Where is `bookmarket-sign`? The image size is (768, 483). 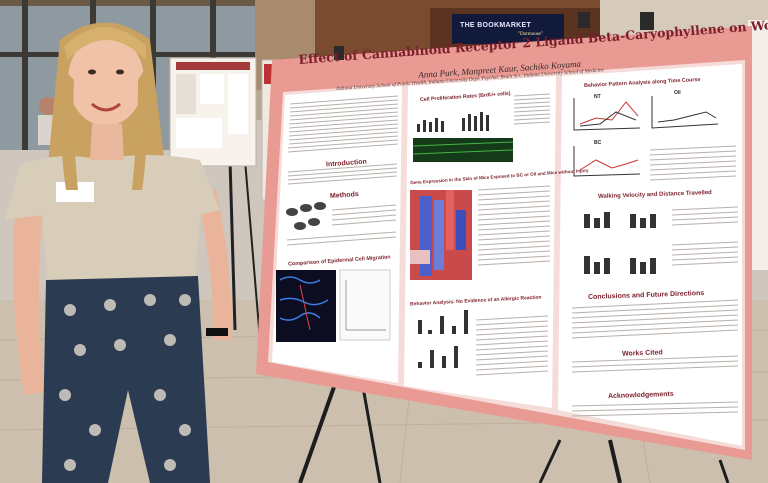 bookmarket-sign is located at coordinates (508, 29).